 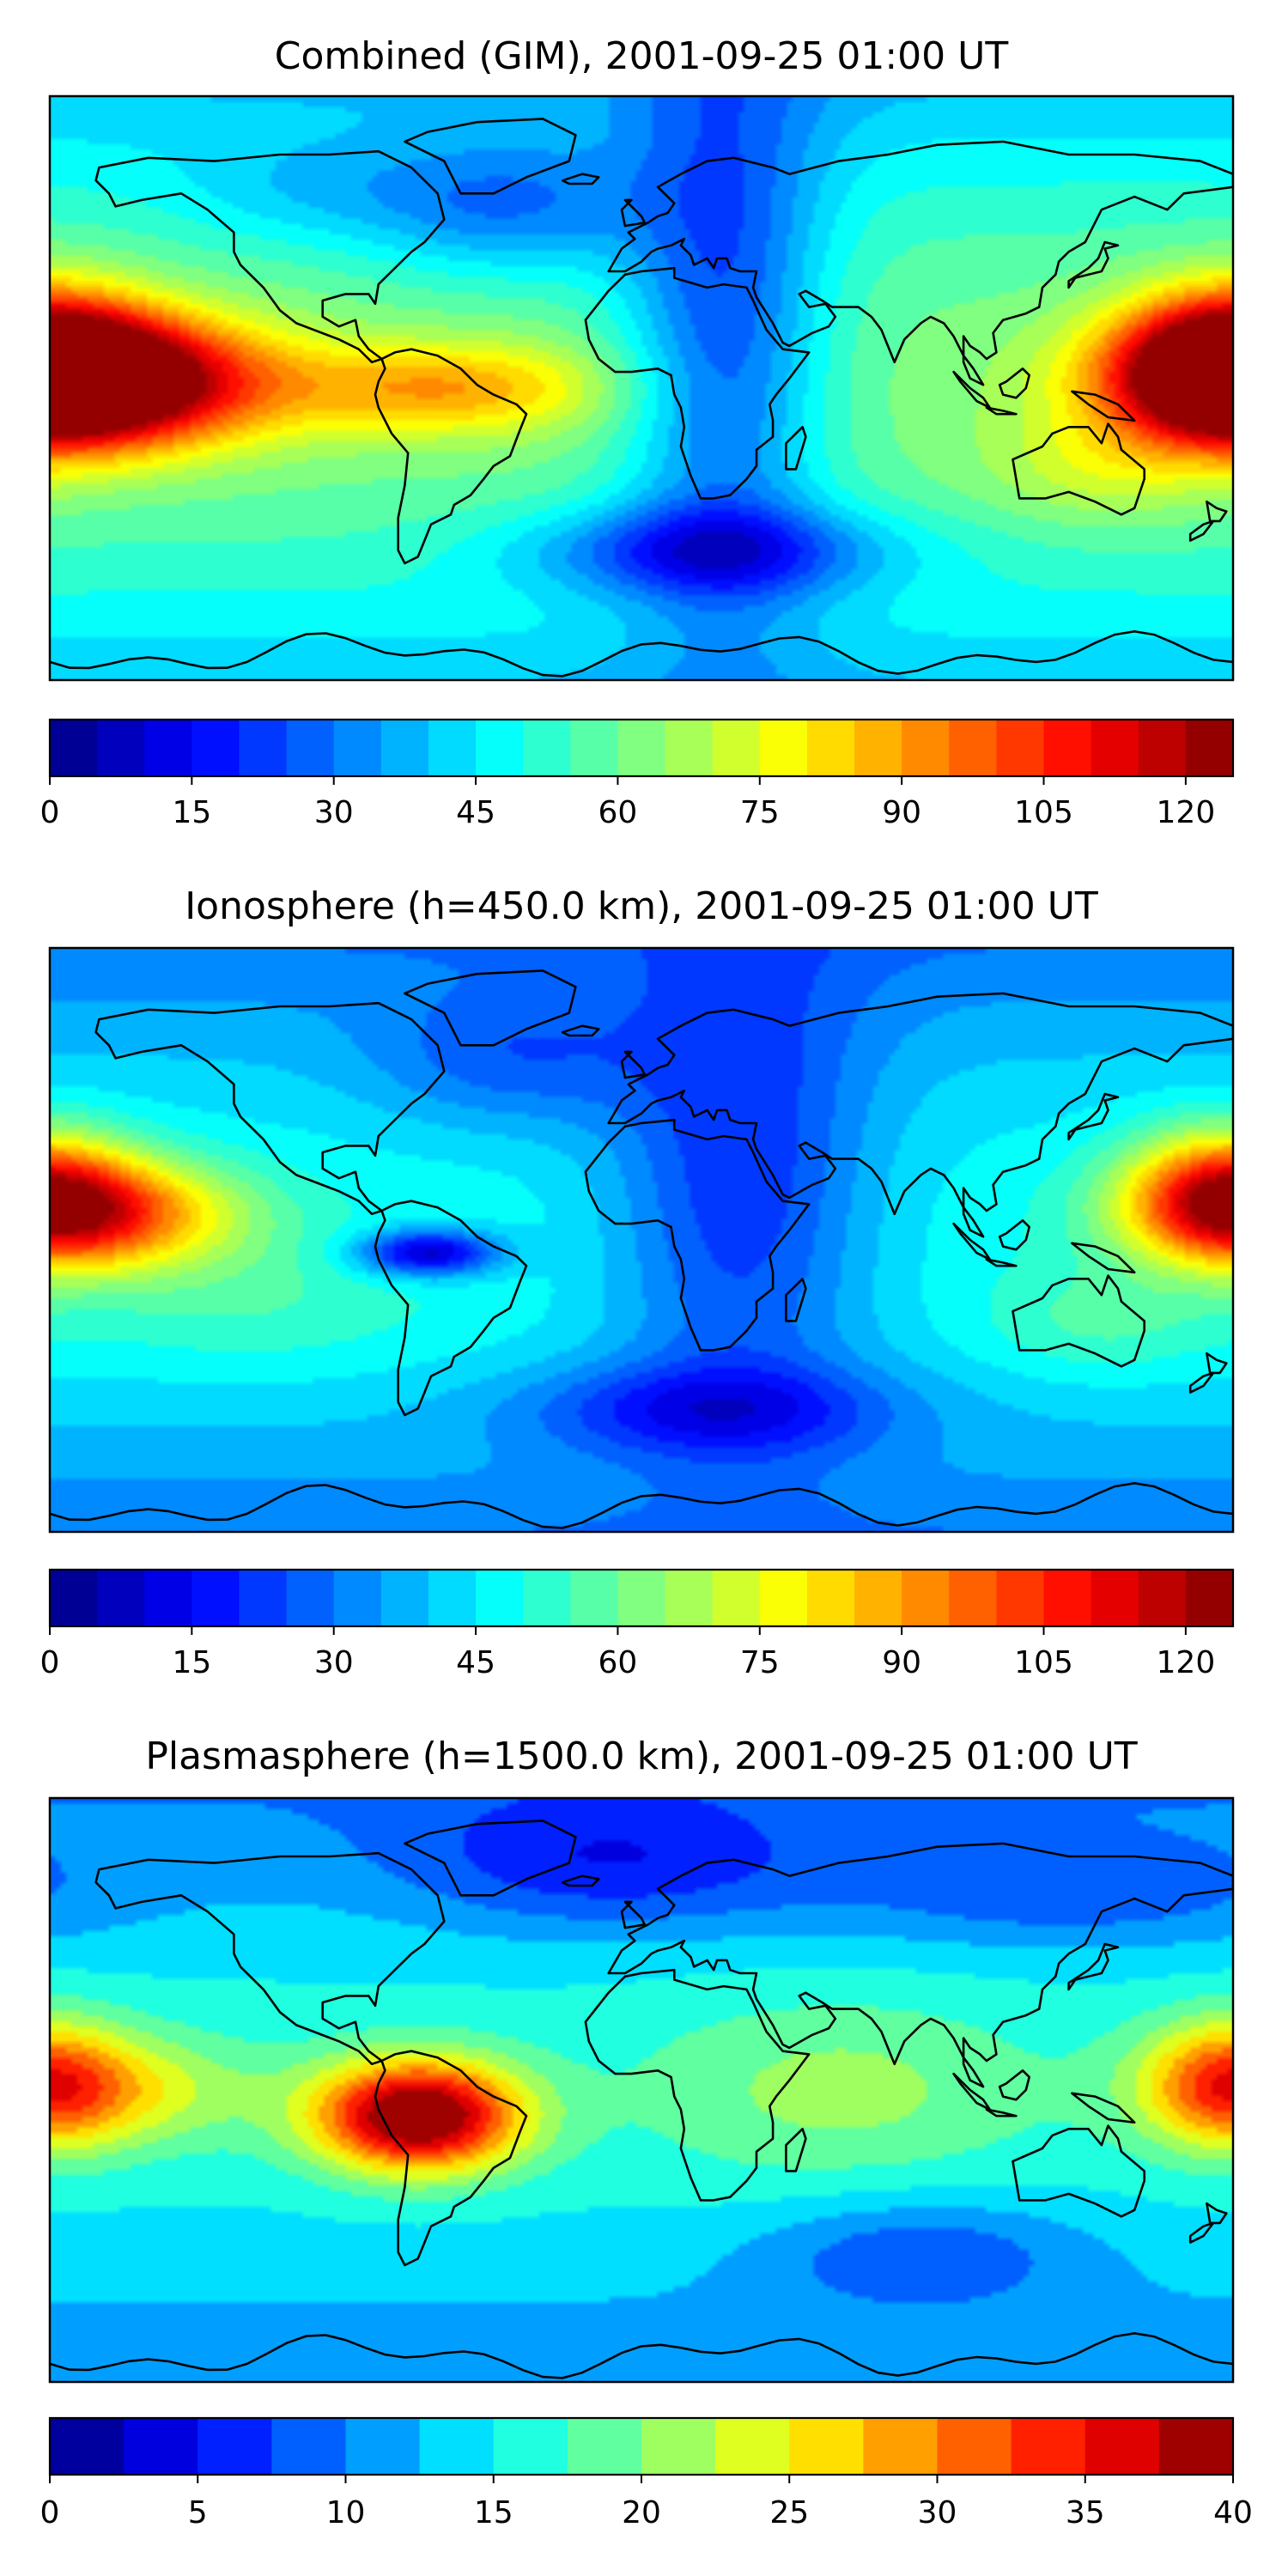 What do you see at coordinates (1233, 2513) in the screenshot?
I see `colorbar-tick-label: 40` at bounding box center [1233, 2513].